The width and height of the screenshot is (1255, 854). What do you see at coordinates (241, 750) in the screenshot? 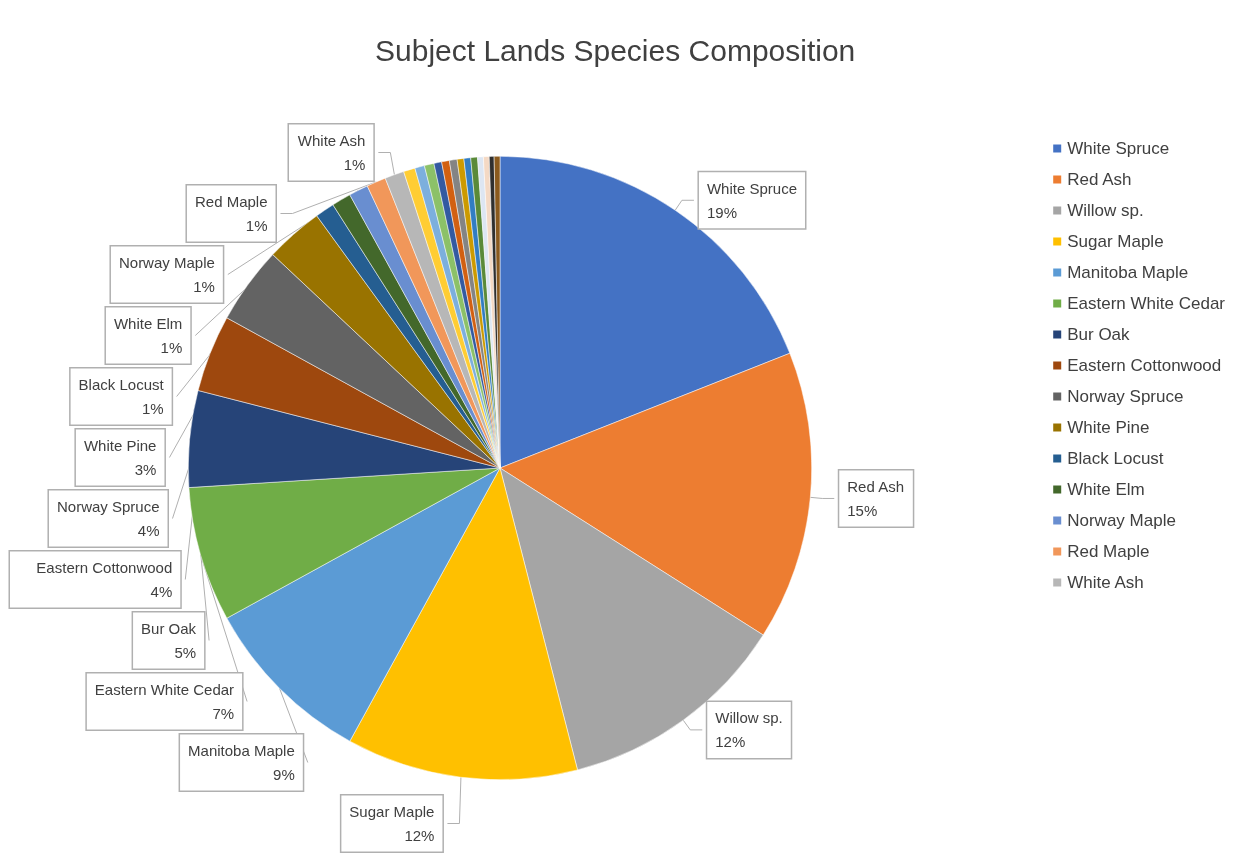
I see `slice-label: Manitoba Maple` at bounding box center [241, 750].